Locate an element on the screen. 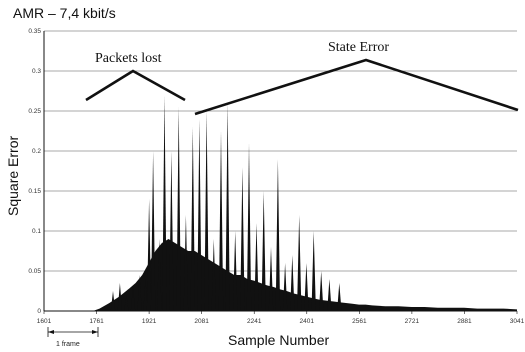  y-axis-label: Square Error is located at coordinates (13, 176).